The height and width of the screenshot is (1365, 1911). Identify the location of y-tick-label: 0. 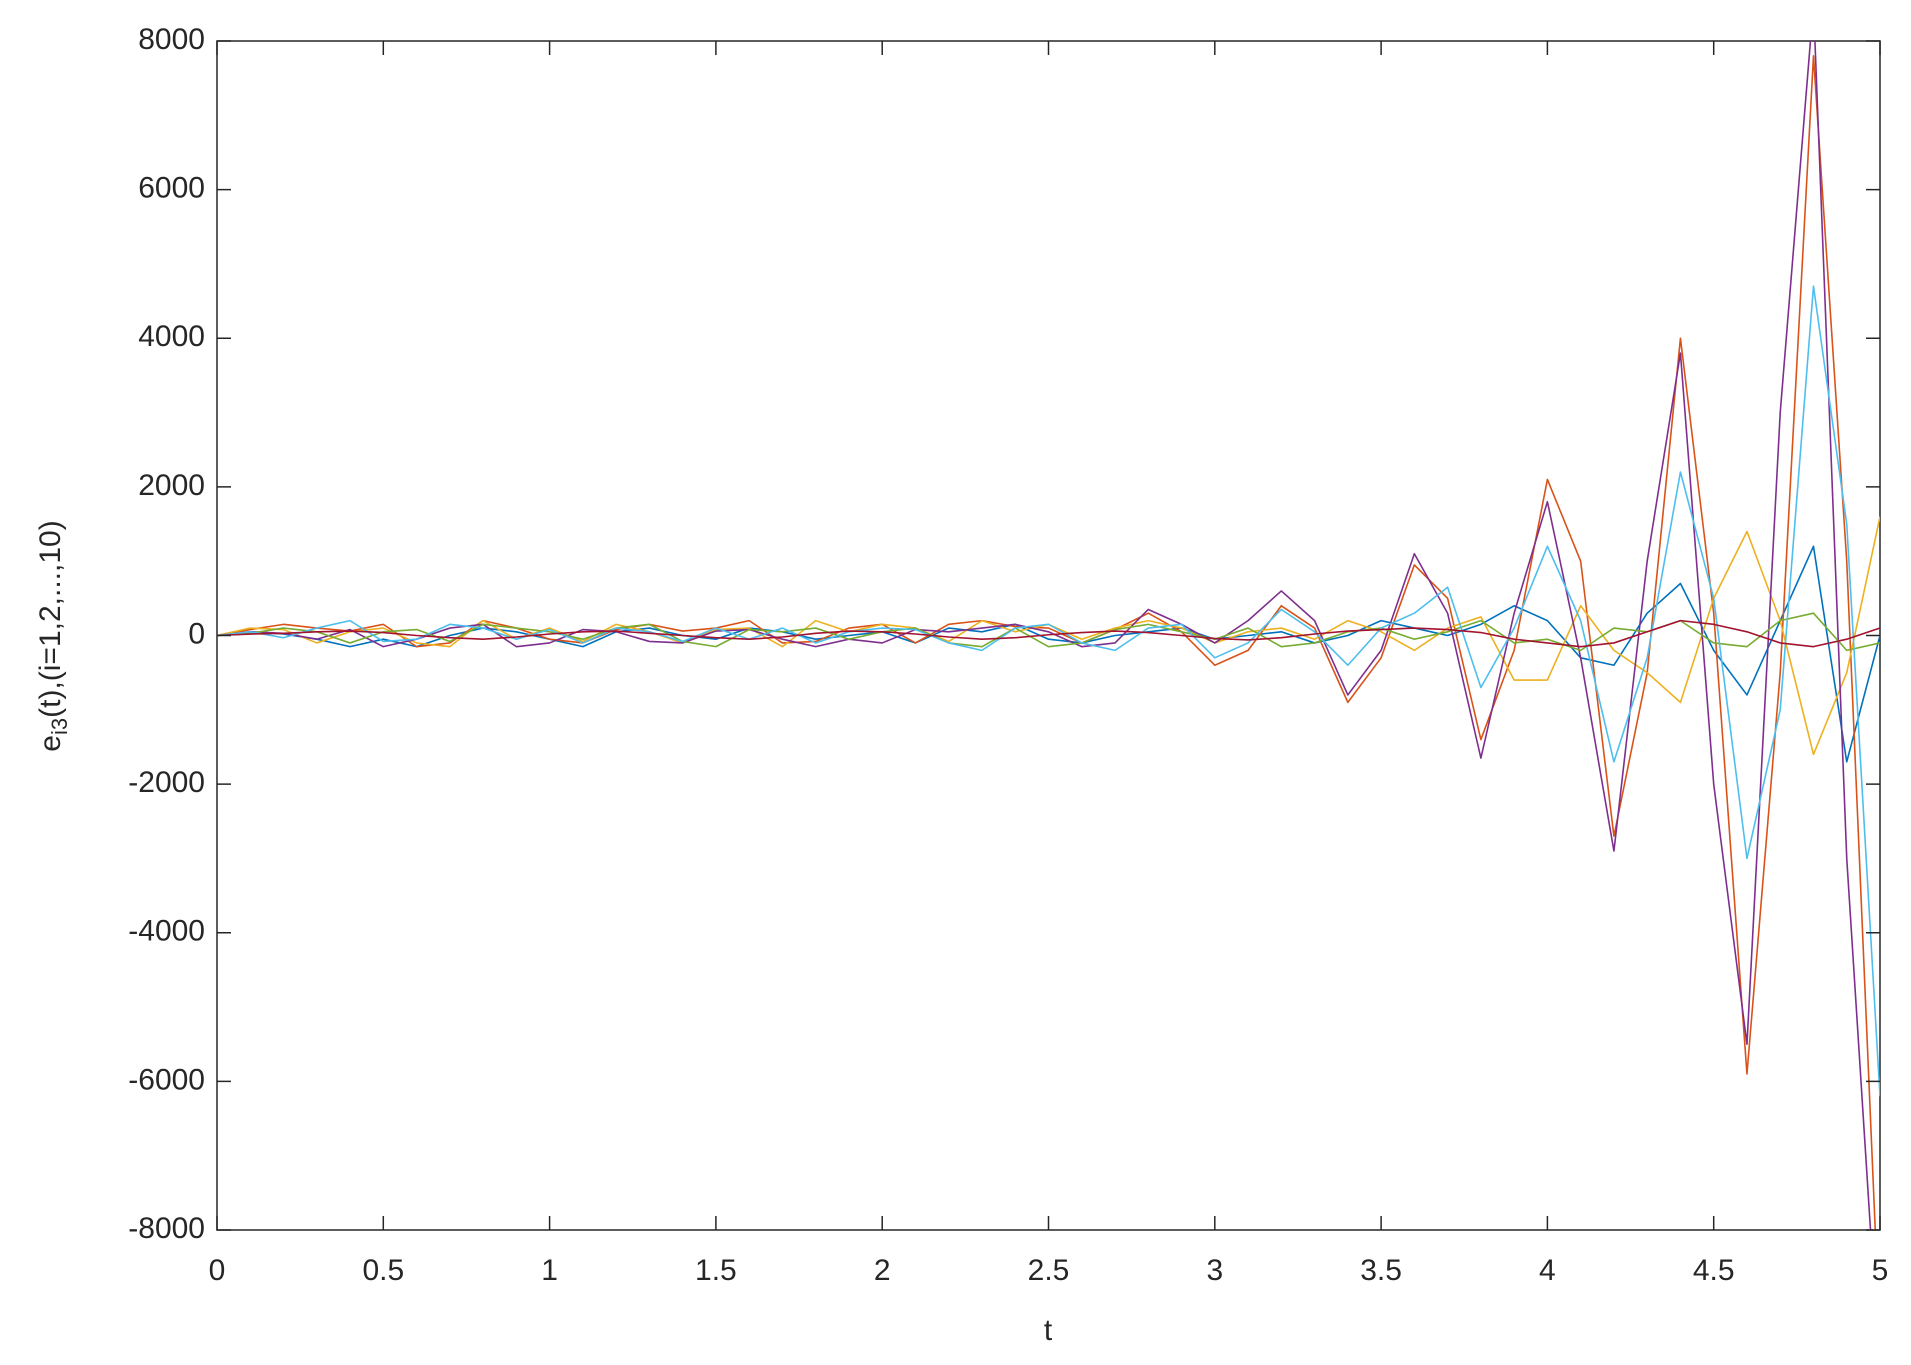
(196, 633).